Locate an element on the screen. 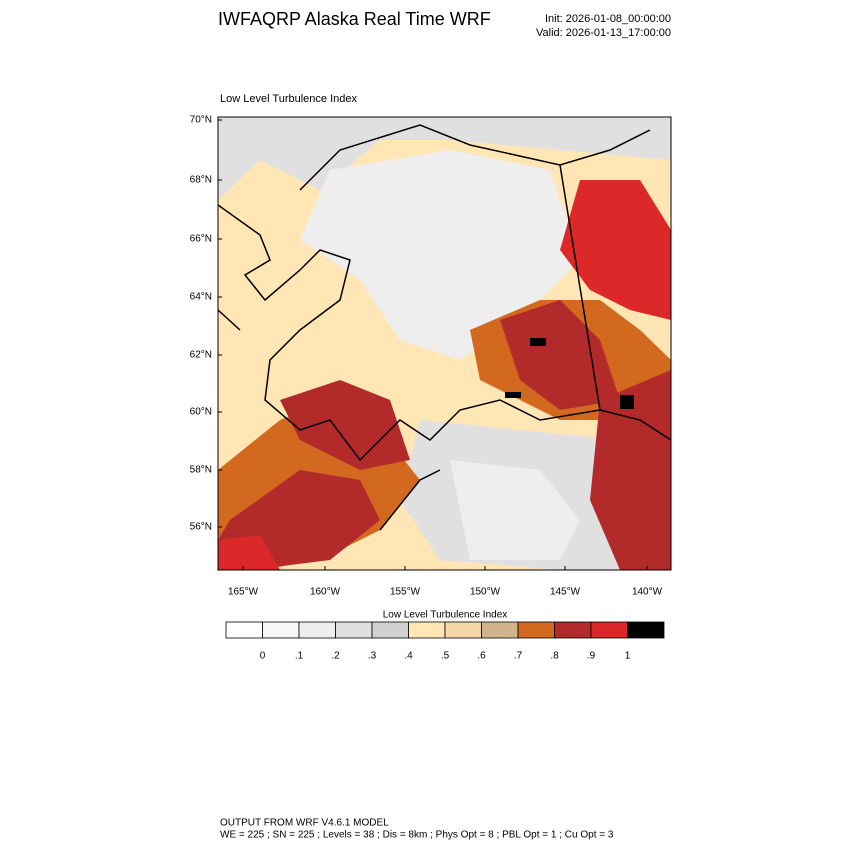  title: IWFAQRP Alaska Real Time WRF is located at coordinates (354, 19).